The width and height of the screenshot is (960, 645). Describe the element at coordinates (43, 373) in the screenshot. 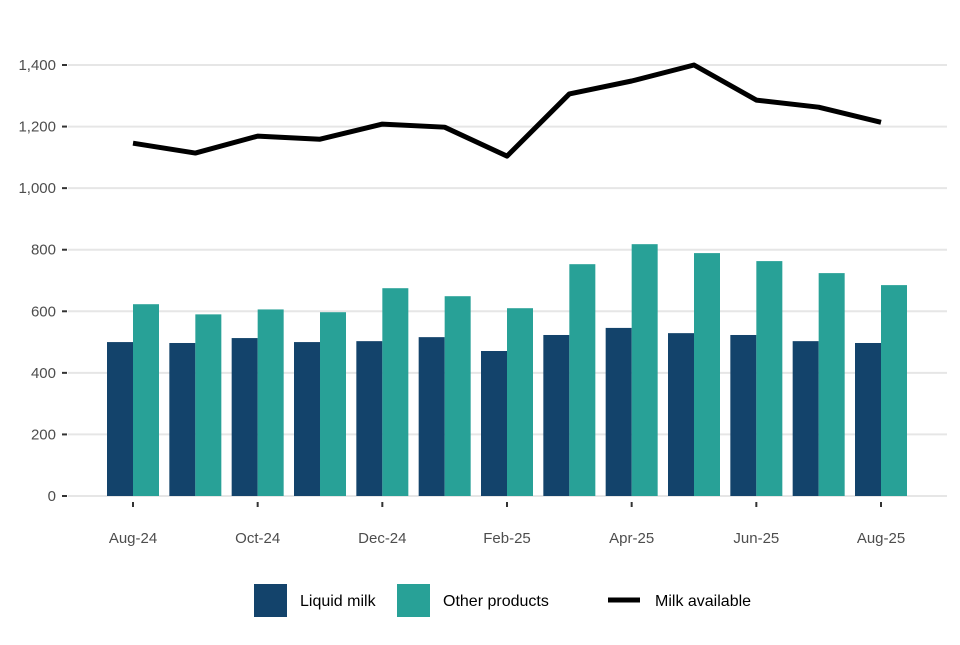

I see `y-tick-label: 400` at that location.